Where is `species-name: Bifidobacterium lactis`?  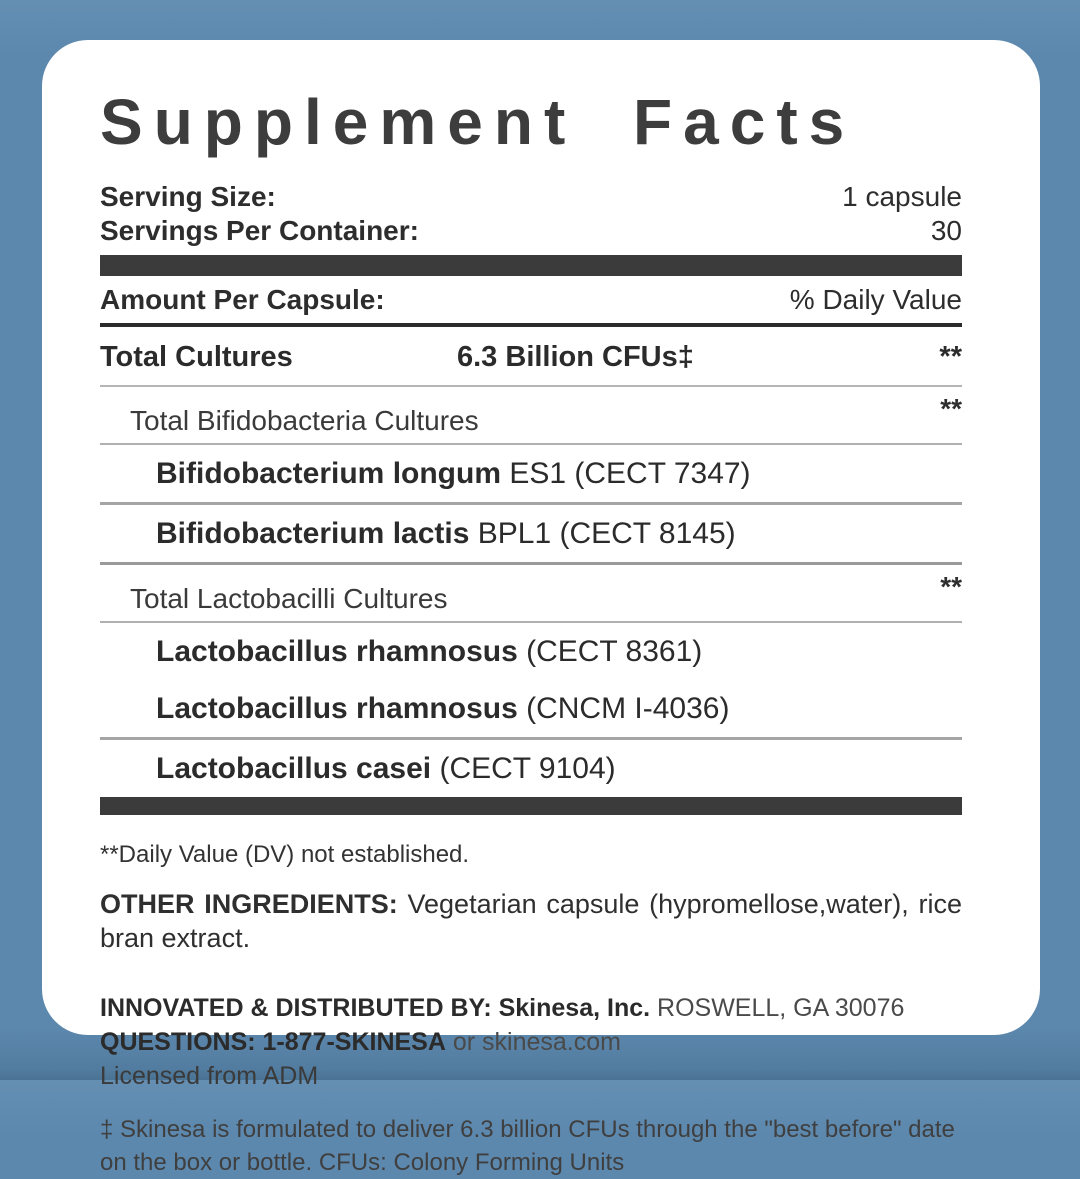
species-name: Bifidobacterium lactis is located at coordinates (313, 533).